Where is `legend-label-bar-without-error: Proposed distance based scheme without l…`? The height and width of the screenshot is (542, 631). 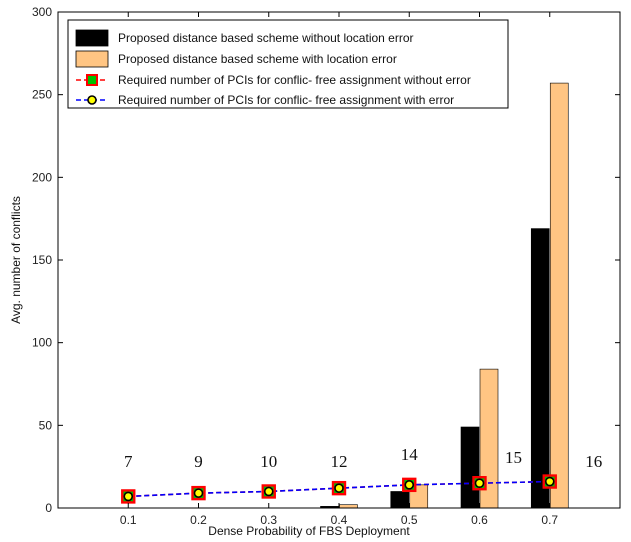
legend-label-bar-without-error: Proposed distance based scheme without l… is located at coordinates (266, 38).